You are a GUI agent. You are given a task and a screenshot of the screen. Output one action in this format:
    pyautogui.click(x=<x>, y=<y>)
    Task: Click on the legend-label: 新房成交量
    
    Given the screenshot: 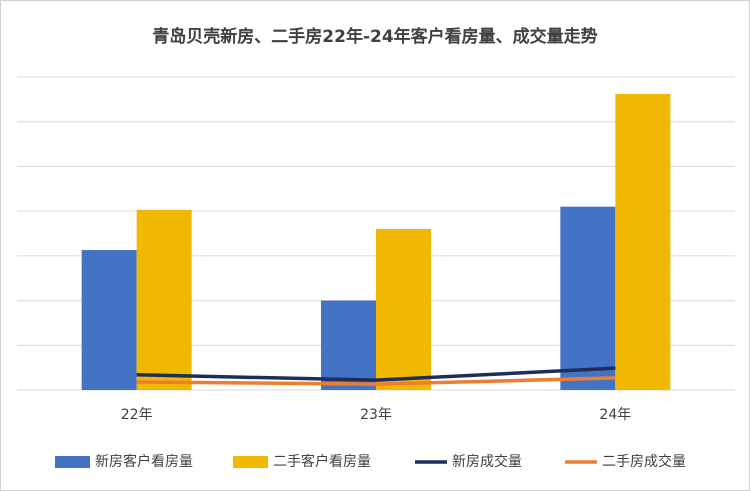 What is the action you would take?
    pyautogui.click(x=487, y=461)
    